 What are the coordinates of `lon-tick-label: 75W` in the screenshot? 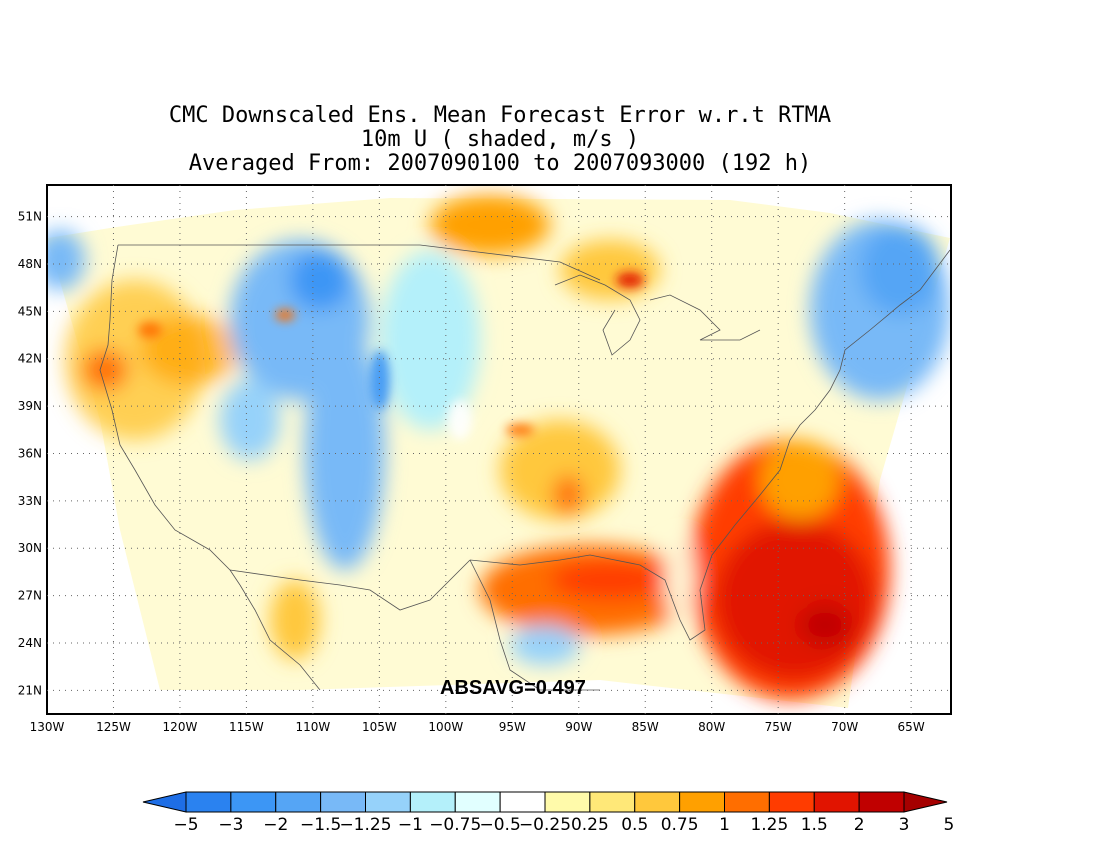 It's located at (778, 727).